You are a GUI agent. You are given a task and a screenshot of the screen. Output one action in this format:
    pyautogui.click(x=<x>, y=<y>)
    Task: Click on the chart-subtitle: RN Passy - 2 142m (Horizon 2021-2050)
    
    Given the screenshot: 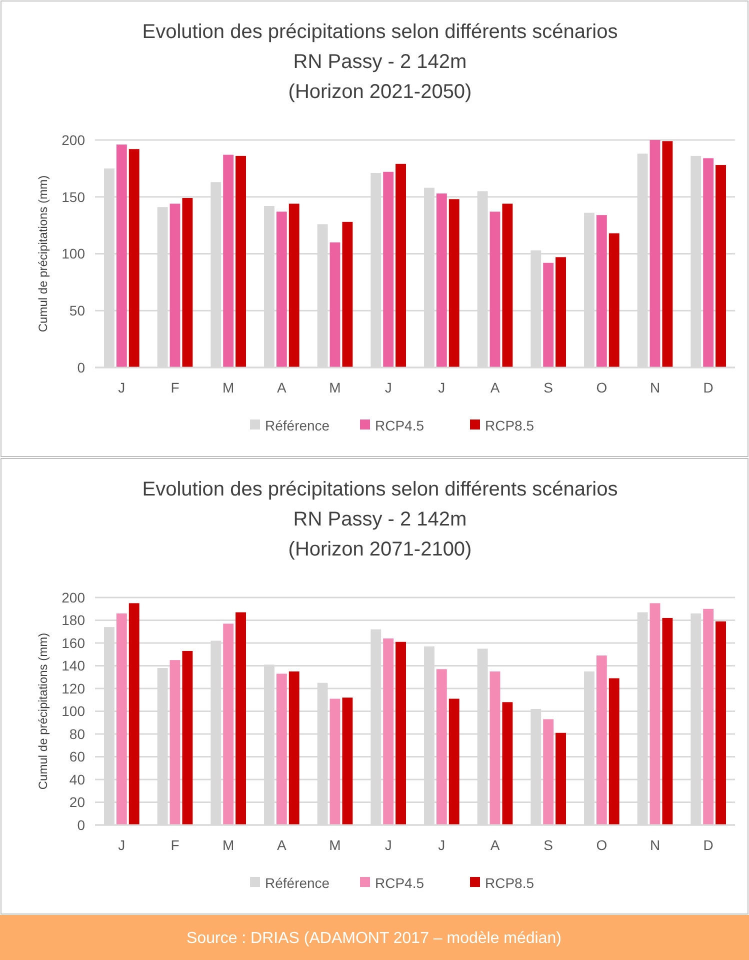 What is the action you would take?
    pyautogui.click(x=380, y=77)
    